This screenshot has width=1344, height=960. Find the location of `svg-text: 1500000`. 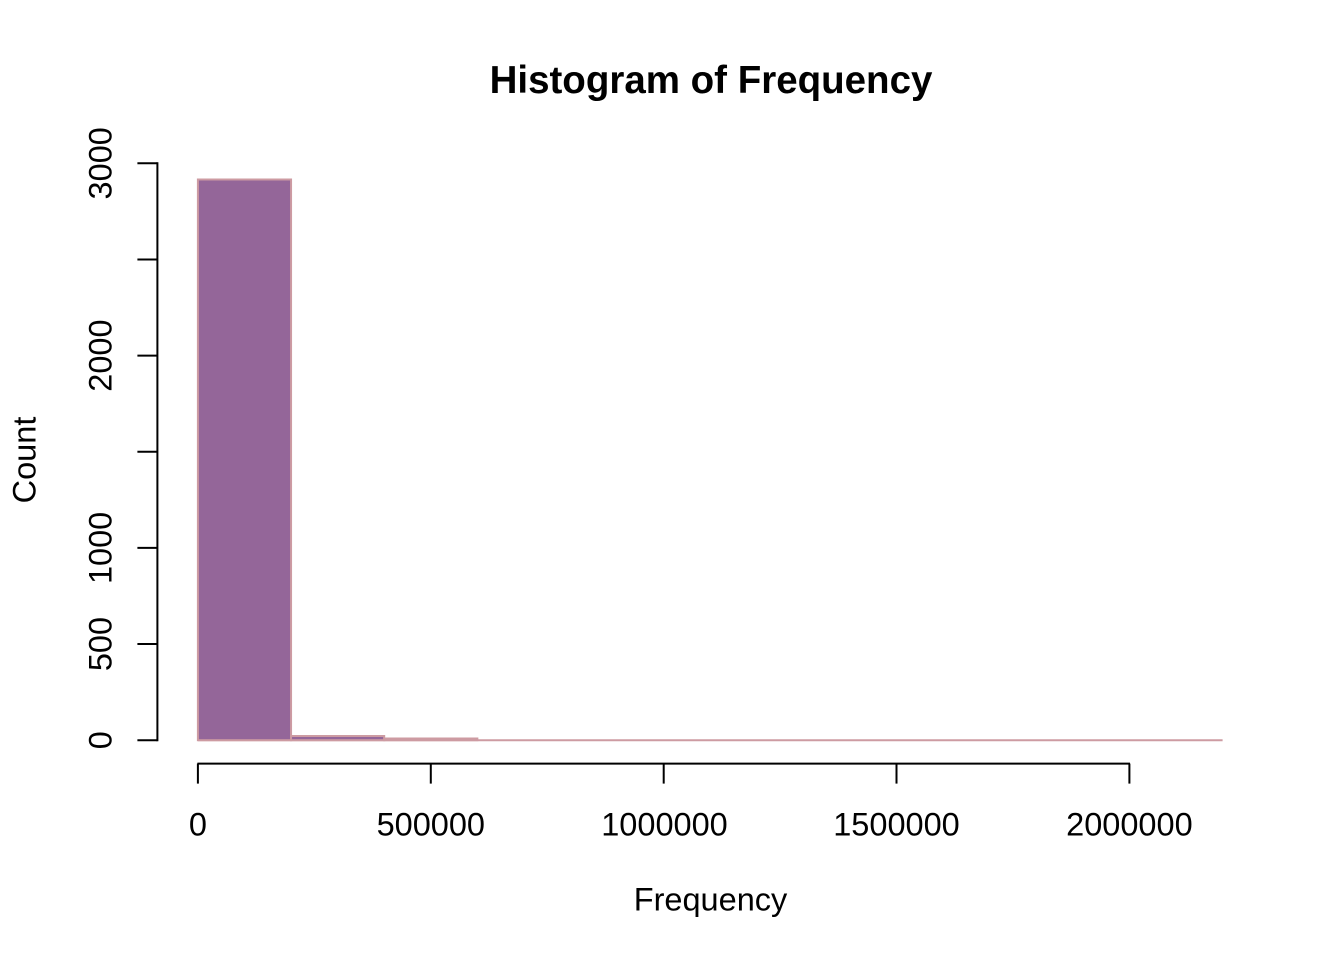

svg-text: 1500000 is located at coordinates (896, 824).